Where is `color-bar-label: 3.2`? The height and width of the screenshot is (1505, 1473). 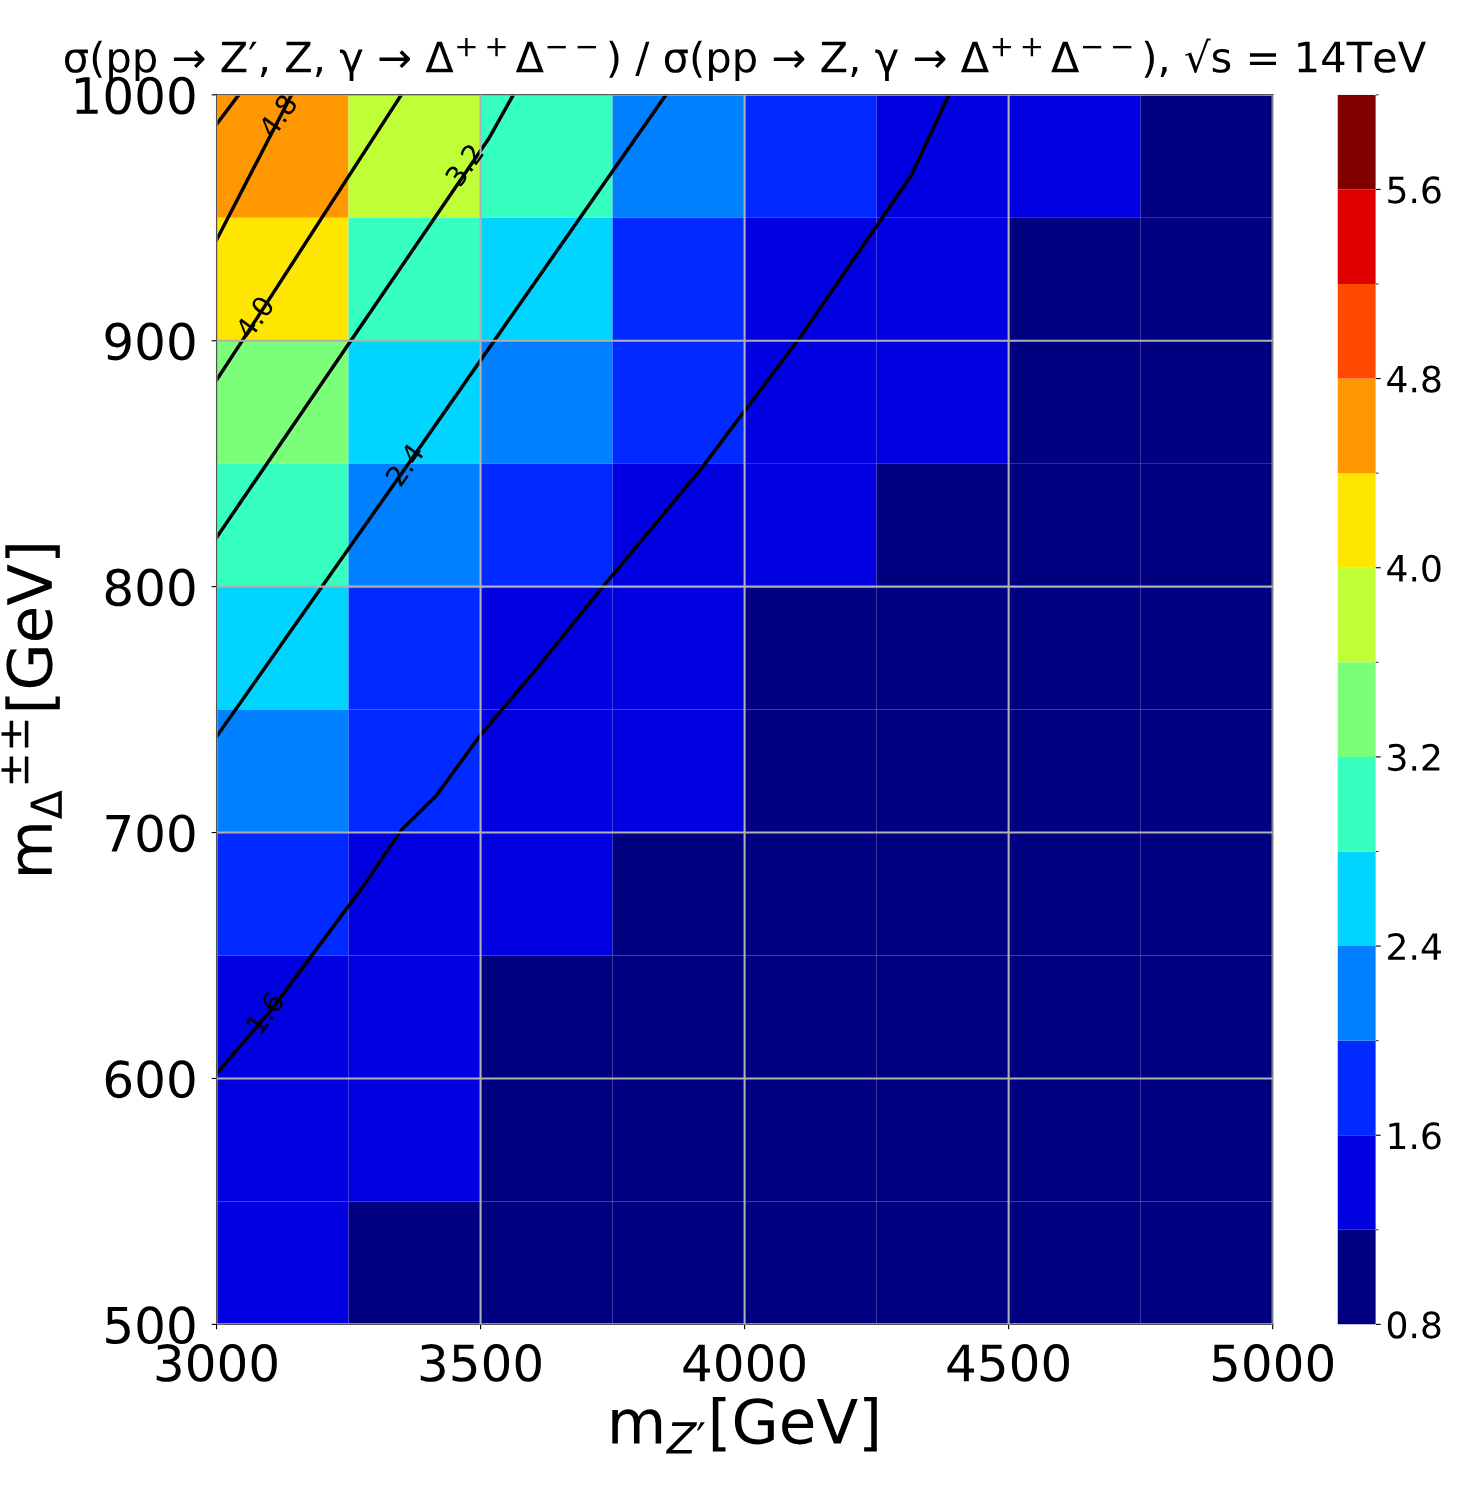 color-bar-label: 3.2 is located at coordinates (1414, 757).